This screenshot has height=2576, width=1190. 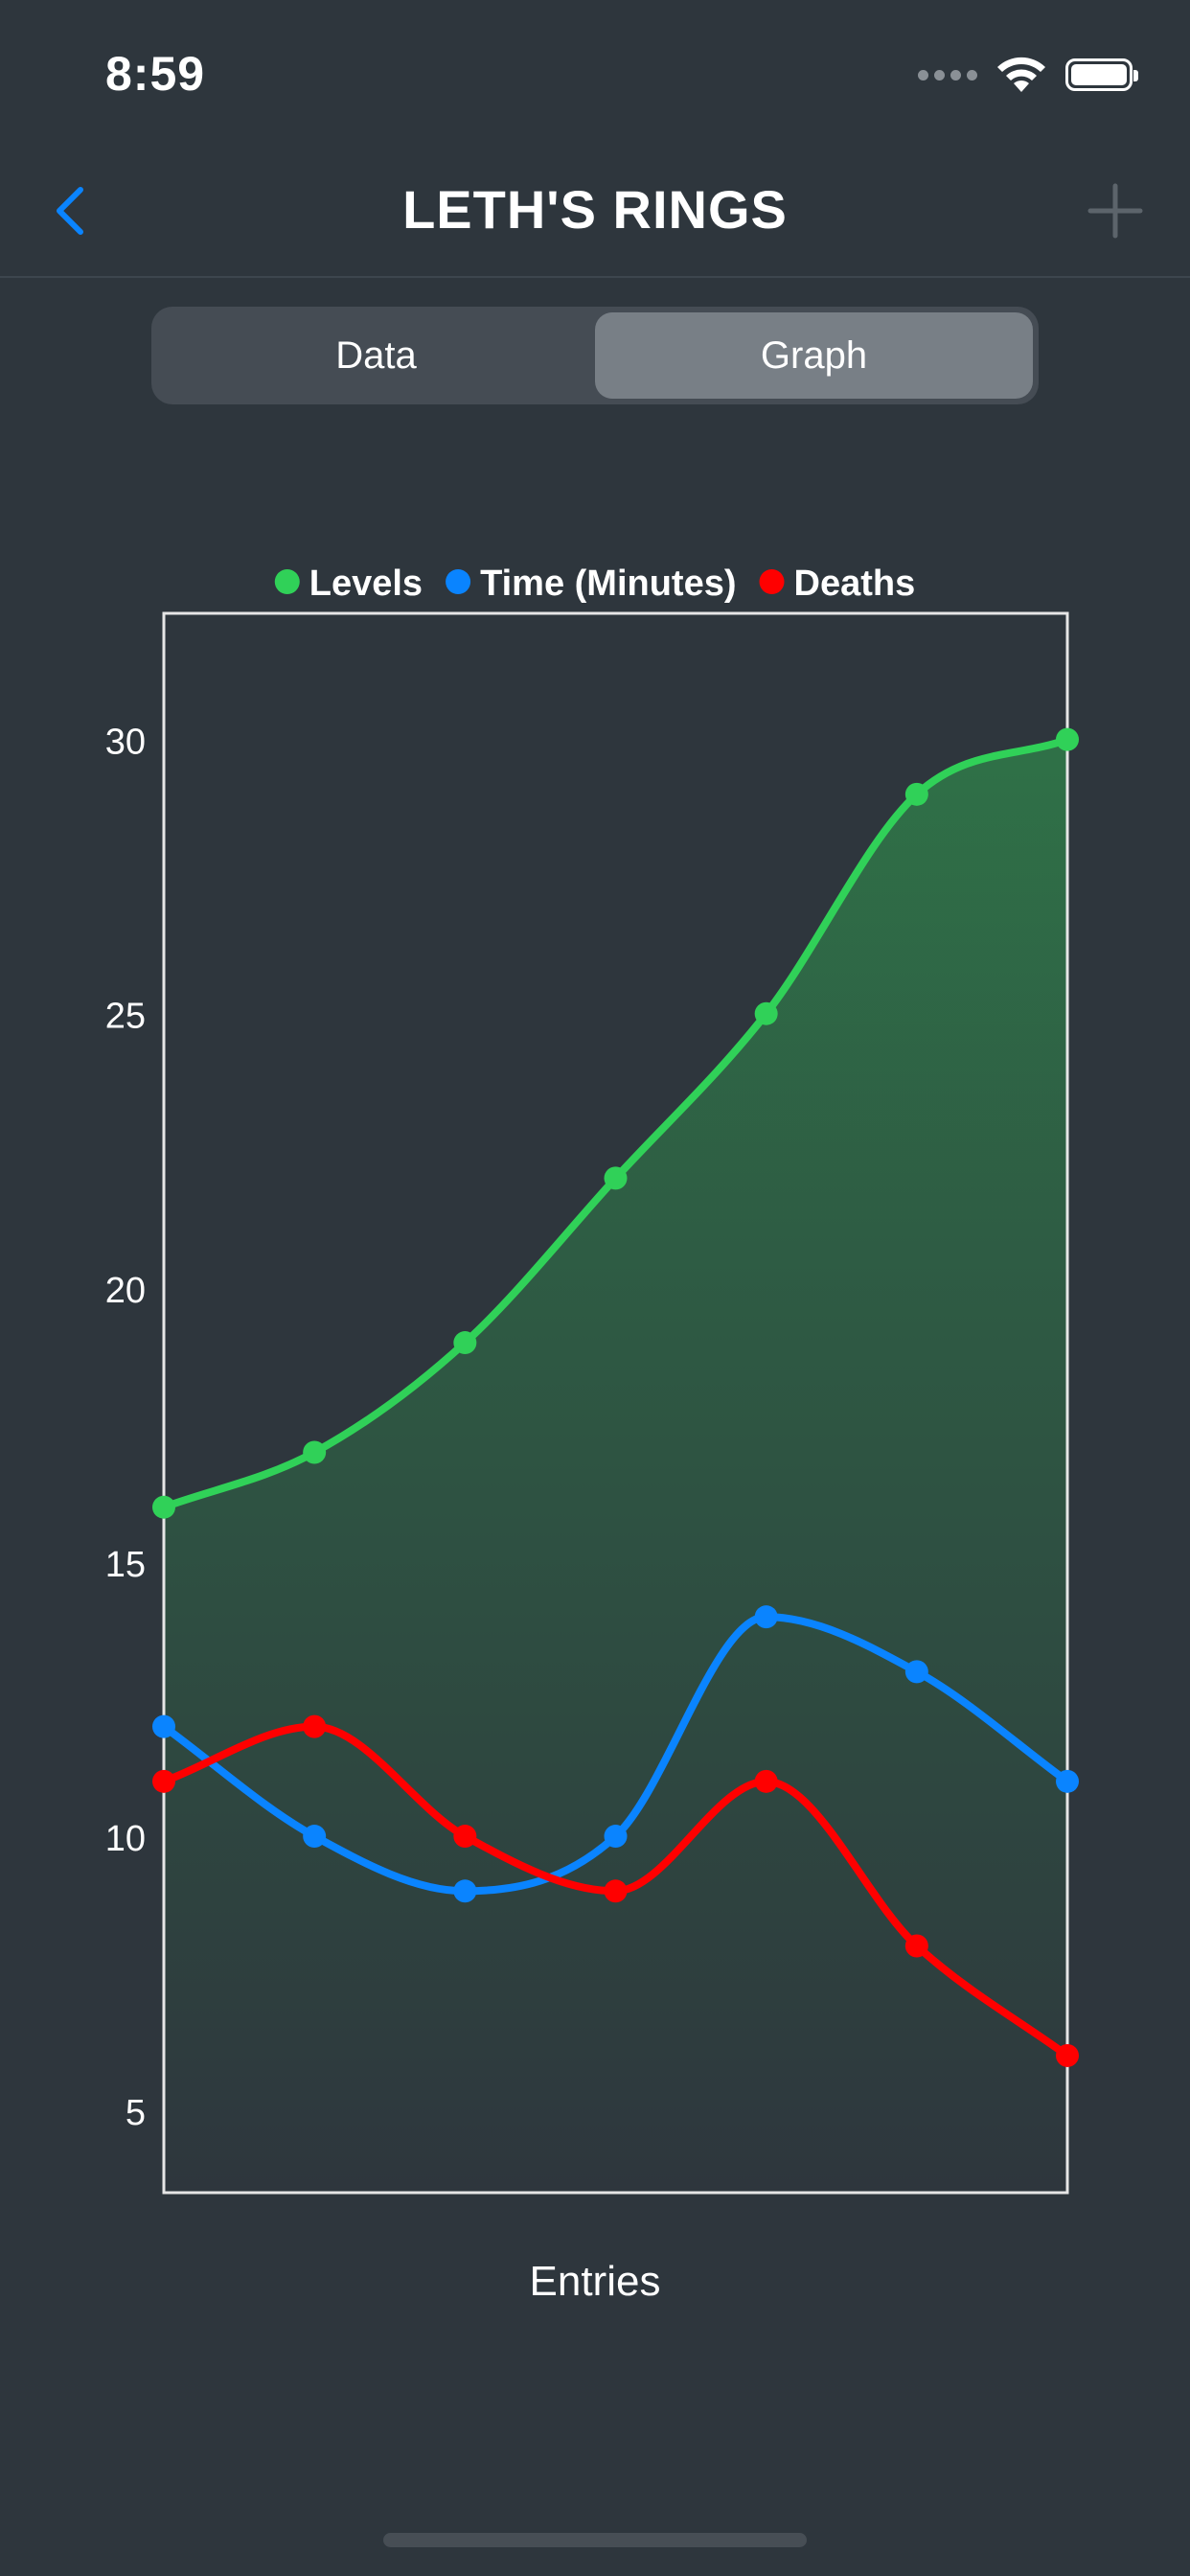 What do you see at coordinates (125, 1291) in the screenshot?
I see `y-tick-label: 20` at bounding box center [125, 1291].